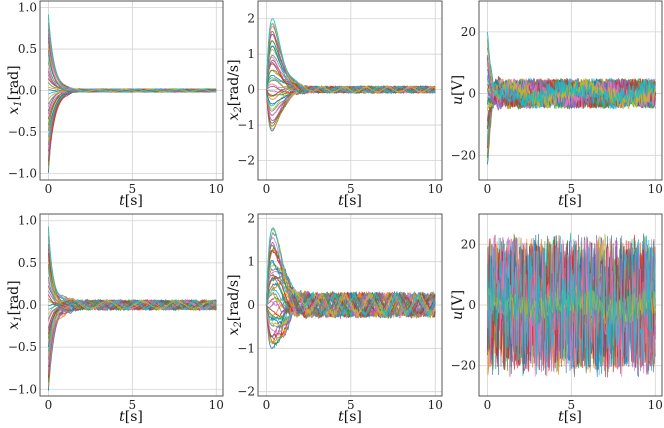 The width and height of the screenshot is (664, 428). I want to click on tick-labels: 0 5 10 −1.0 −0.5 0.0 0.5 1.0, so click(116, 98).